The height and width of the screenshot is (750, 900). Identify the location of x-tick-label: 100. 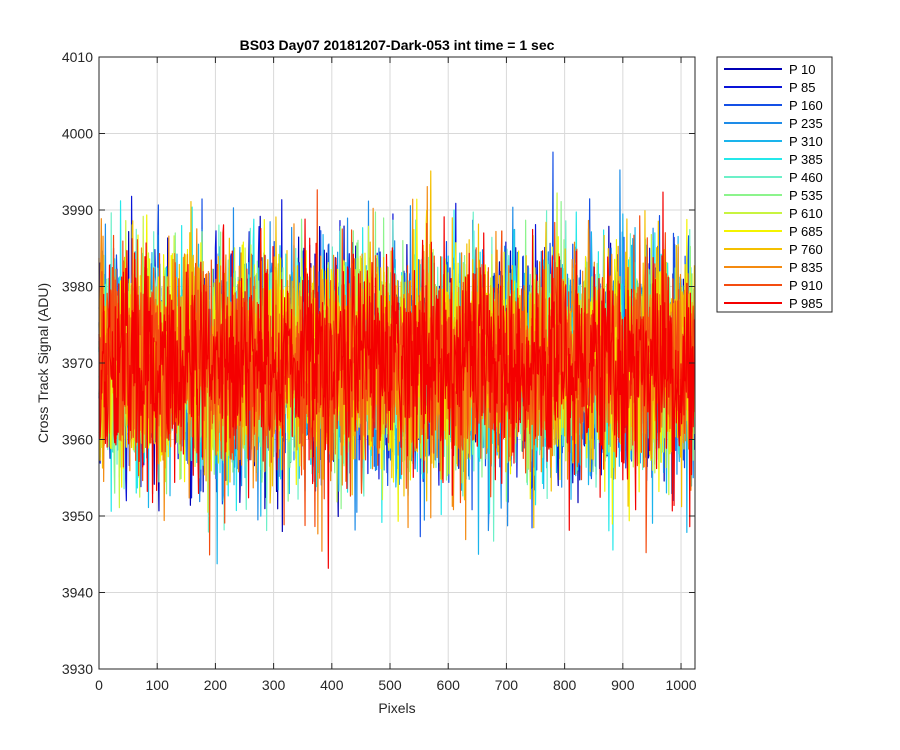
(158, 685).